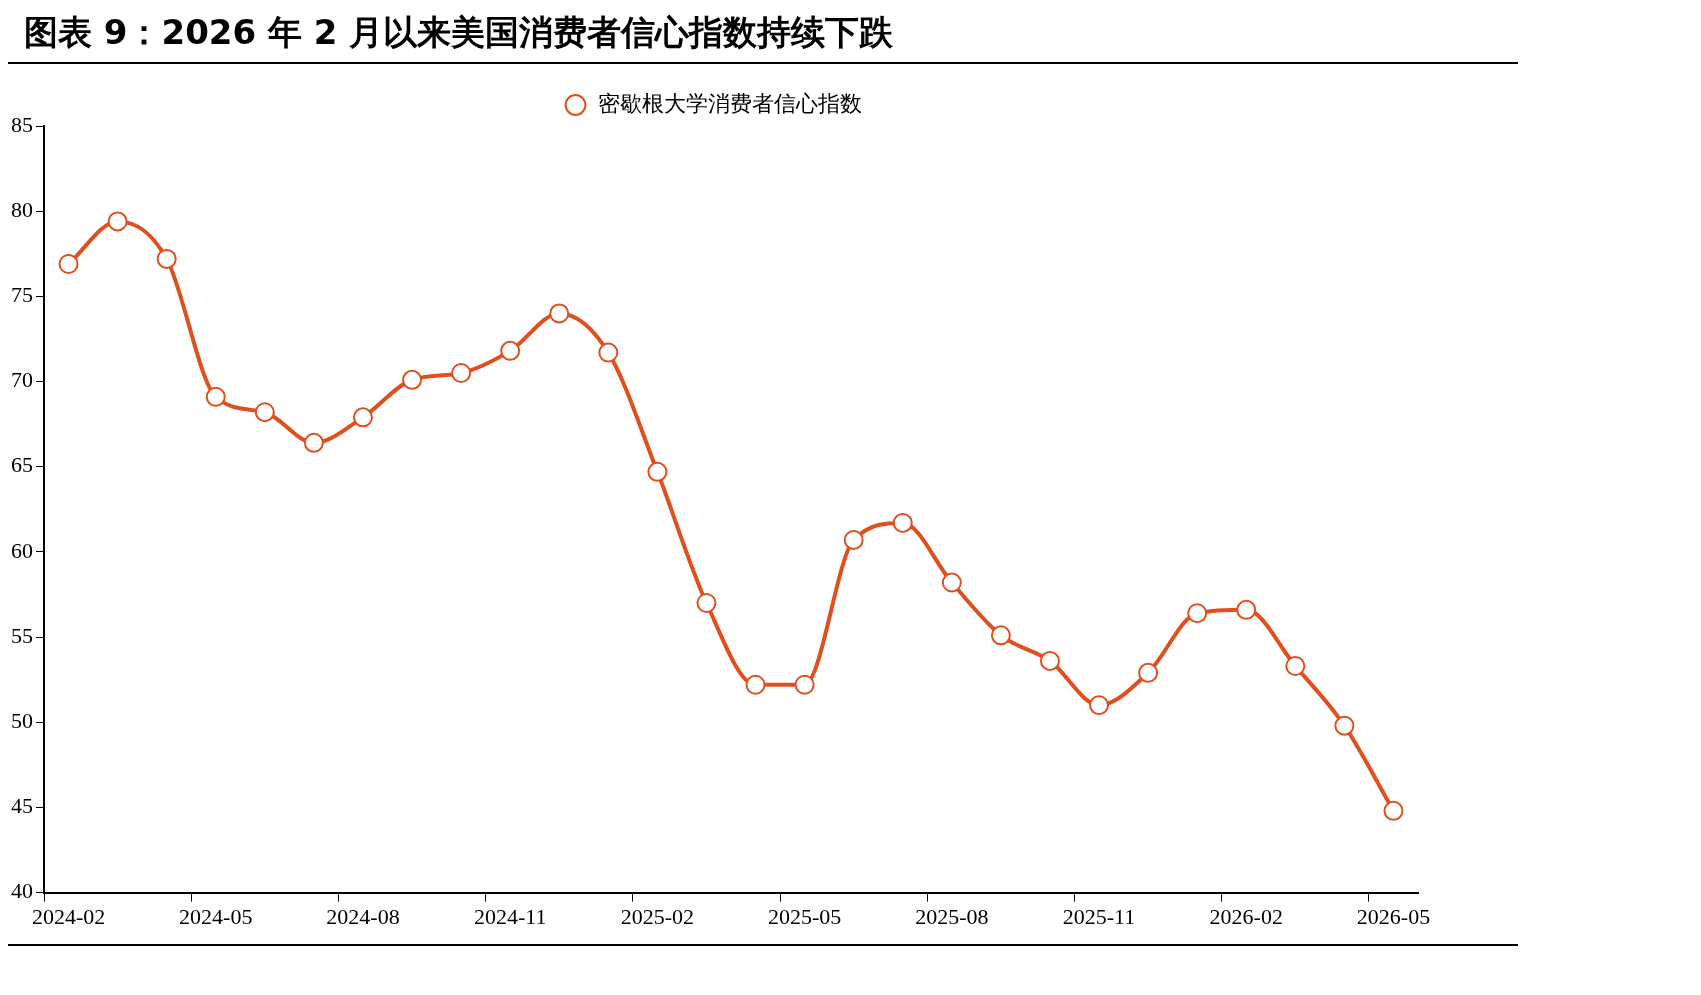 This screenshot has width=1701, height=995. What do you see at coordinates (22, 124) in the screenshot?
I see `y-tick-label: 85` at bounding box center [22, 124].